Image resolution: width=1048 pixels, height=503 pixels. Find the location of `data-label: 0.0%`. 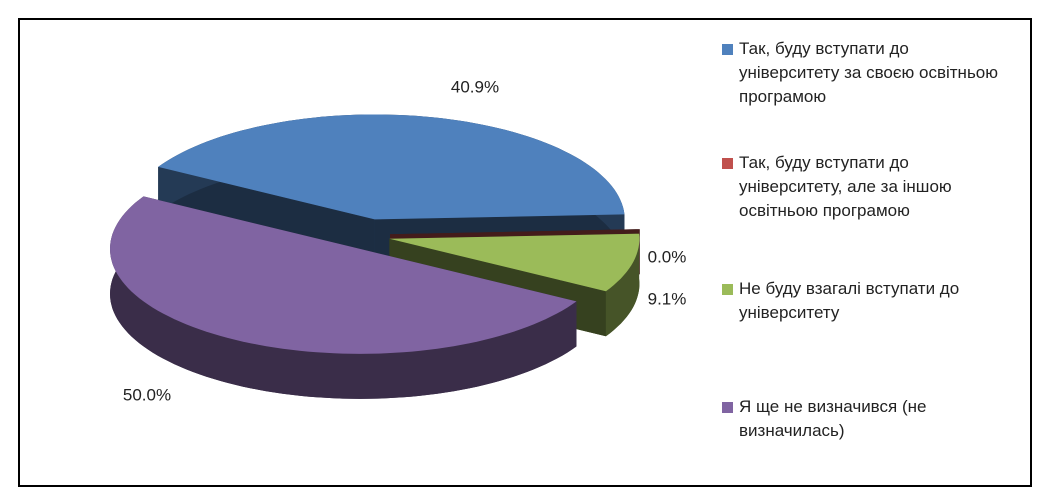

data-label: 0.0% is located at coordinates (667, 256).